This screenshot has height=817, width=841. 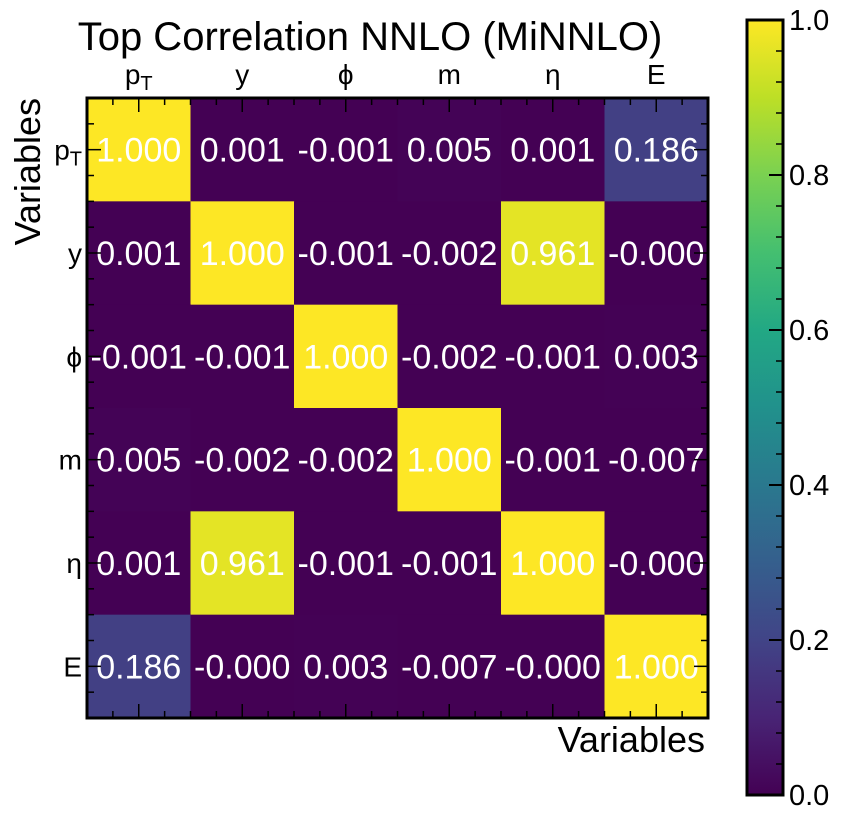 I want to click on x-tick-label: m, so click(x=449, y=74).